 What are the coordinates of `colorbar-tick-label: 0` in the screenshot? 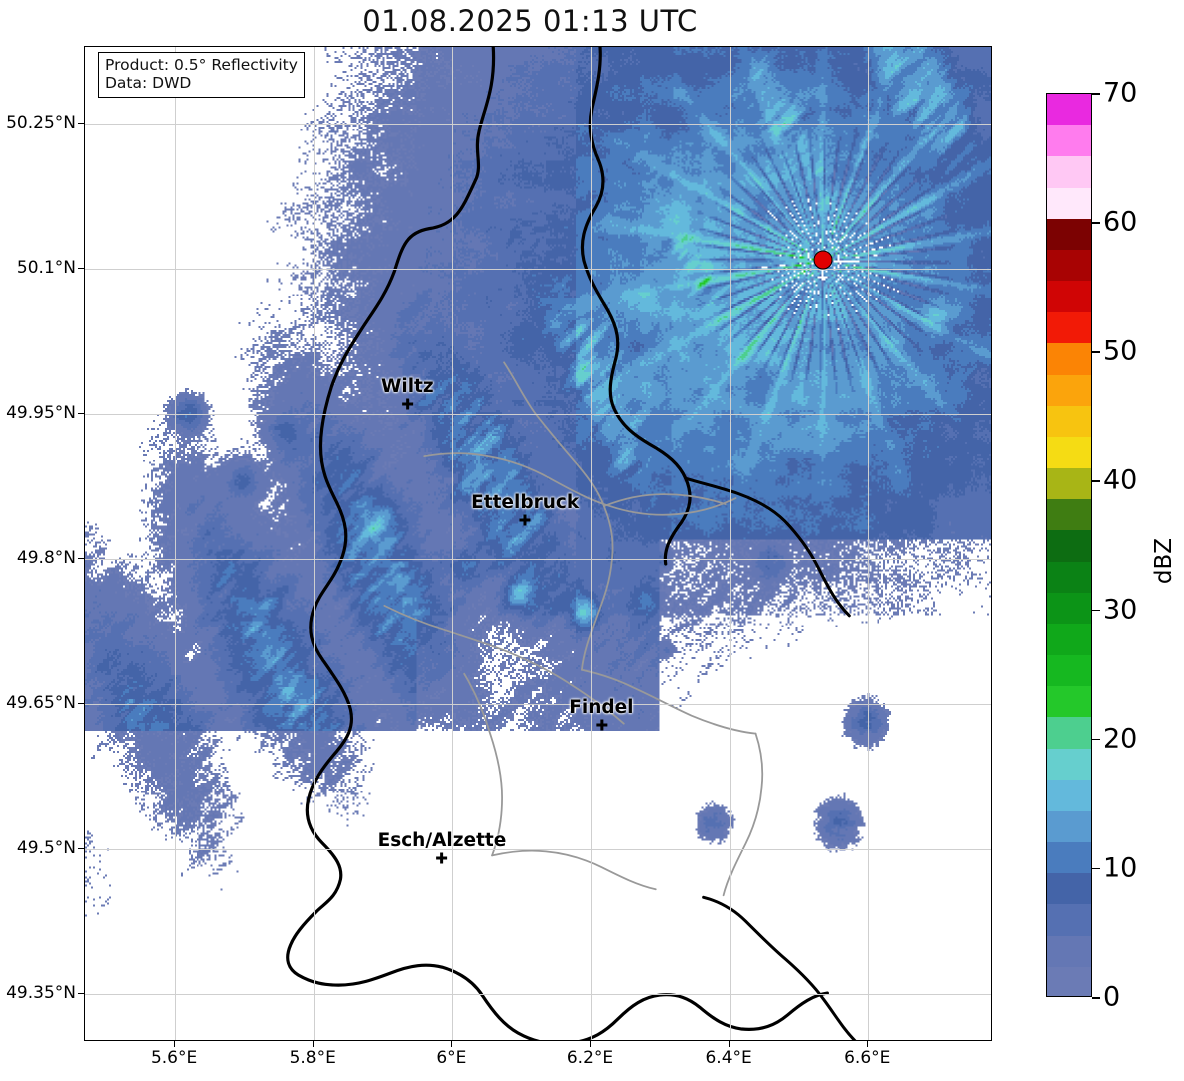 It's located at (1112, 997).